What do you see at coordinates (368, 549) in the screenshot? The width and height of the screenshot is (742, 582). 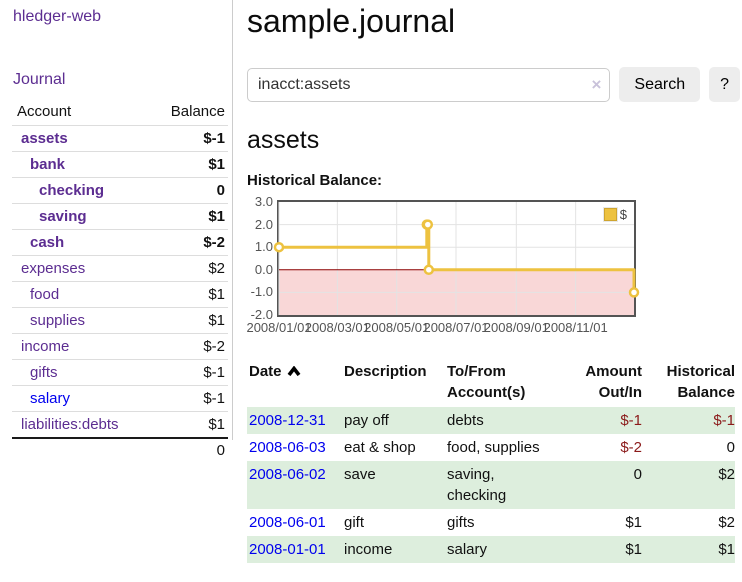 I see `register-description-cell: income` at bounding box center [368, 549].